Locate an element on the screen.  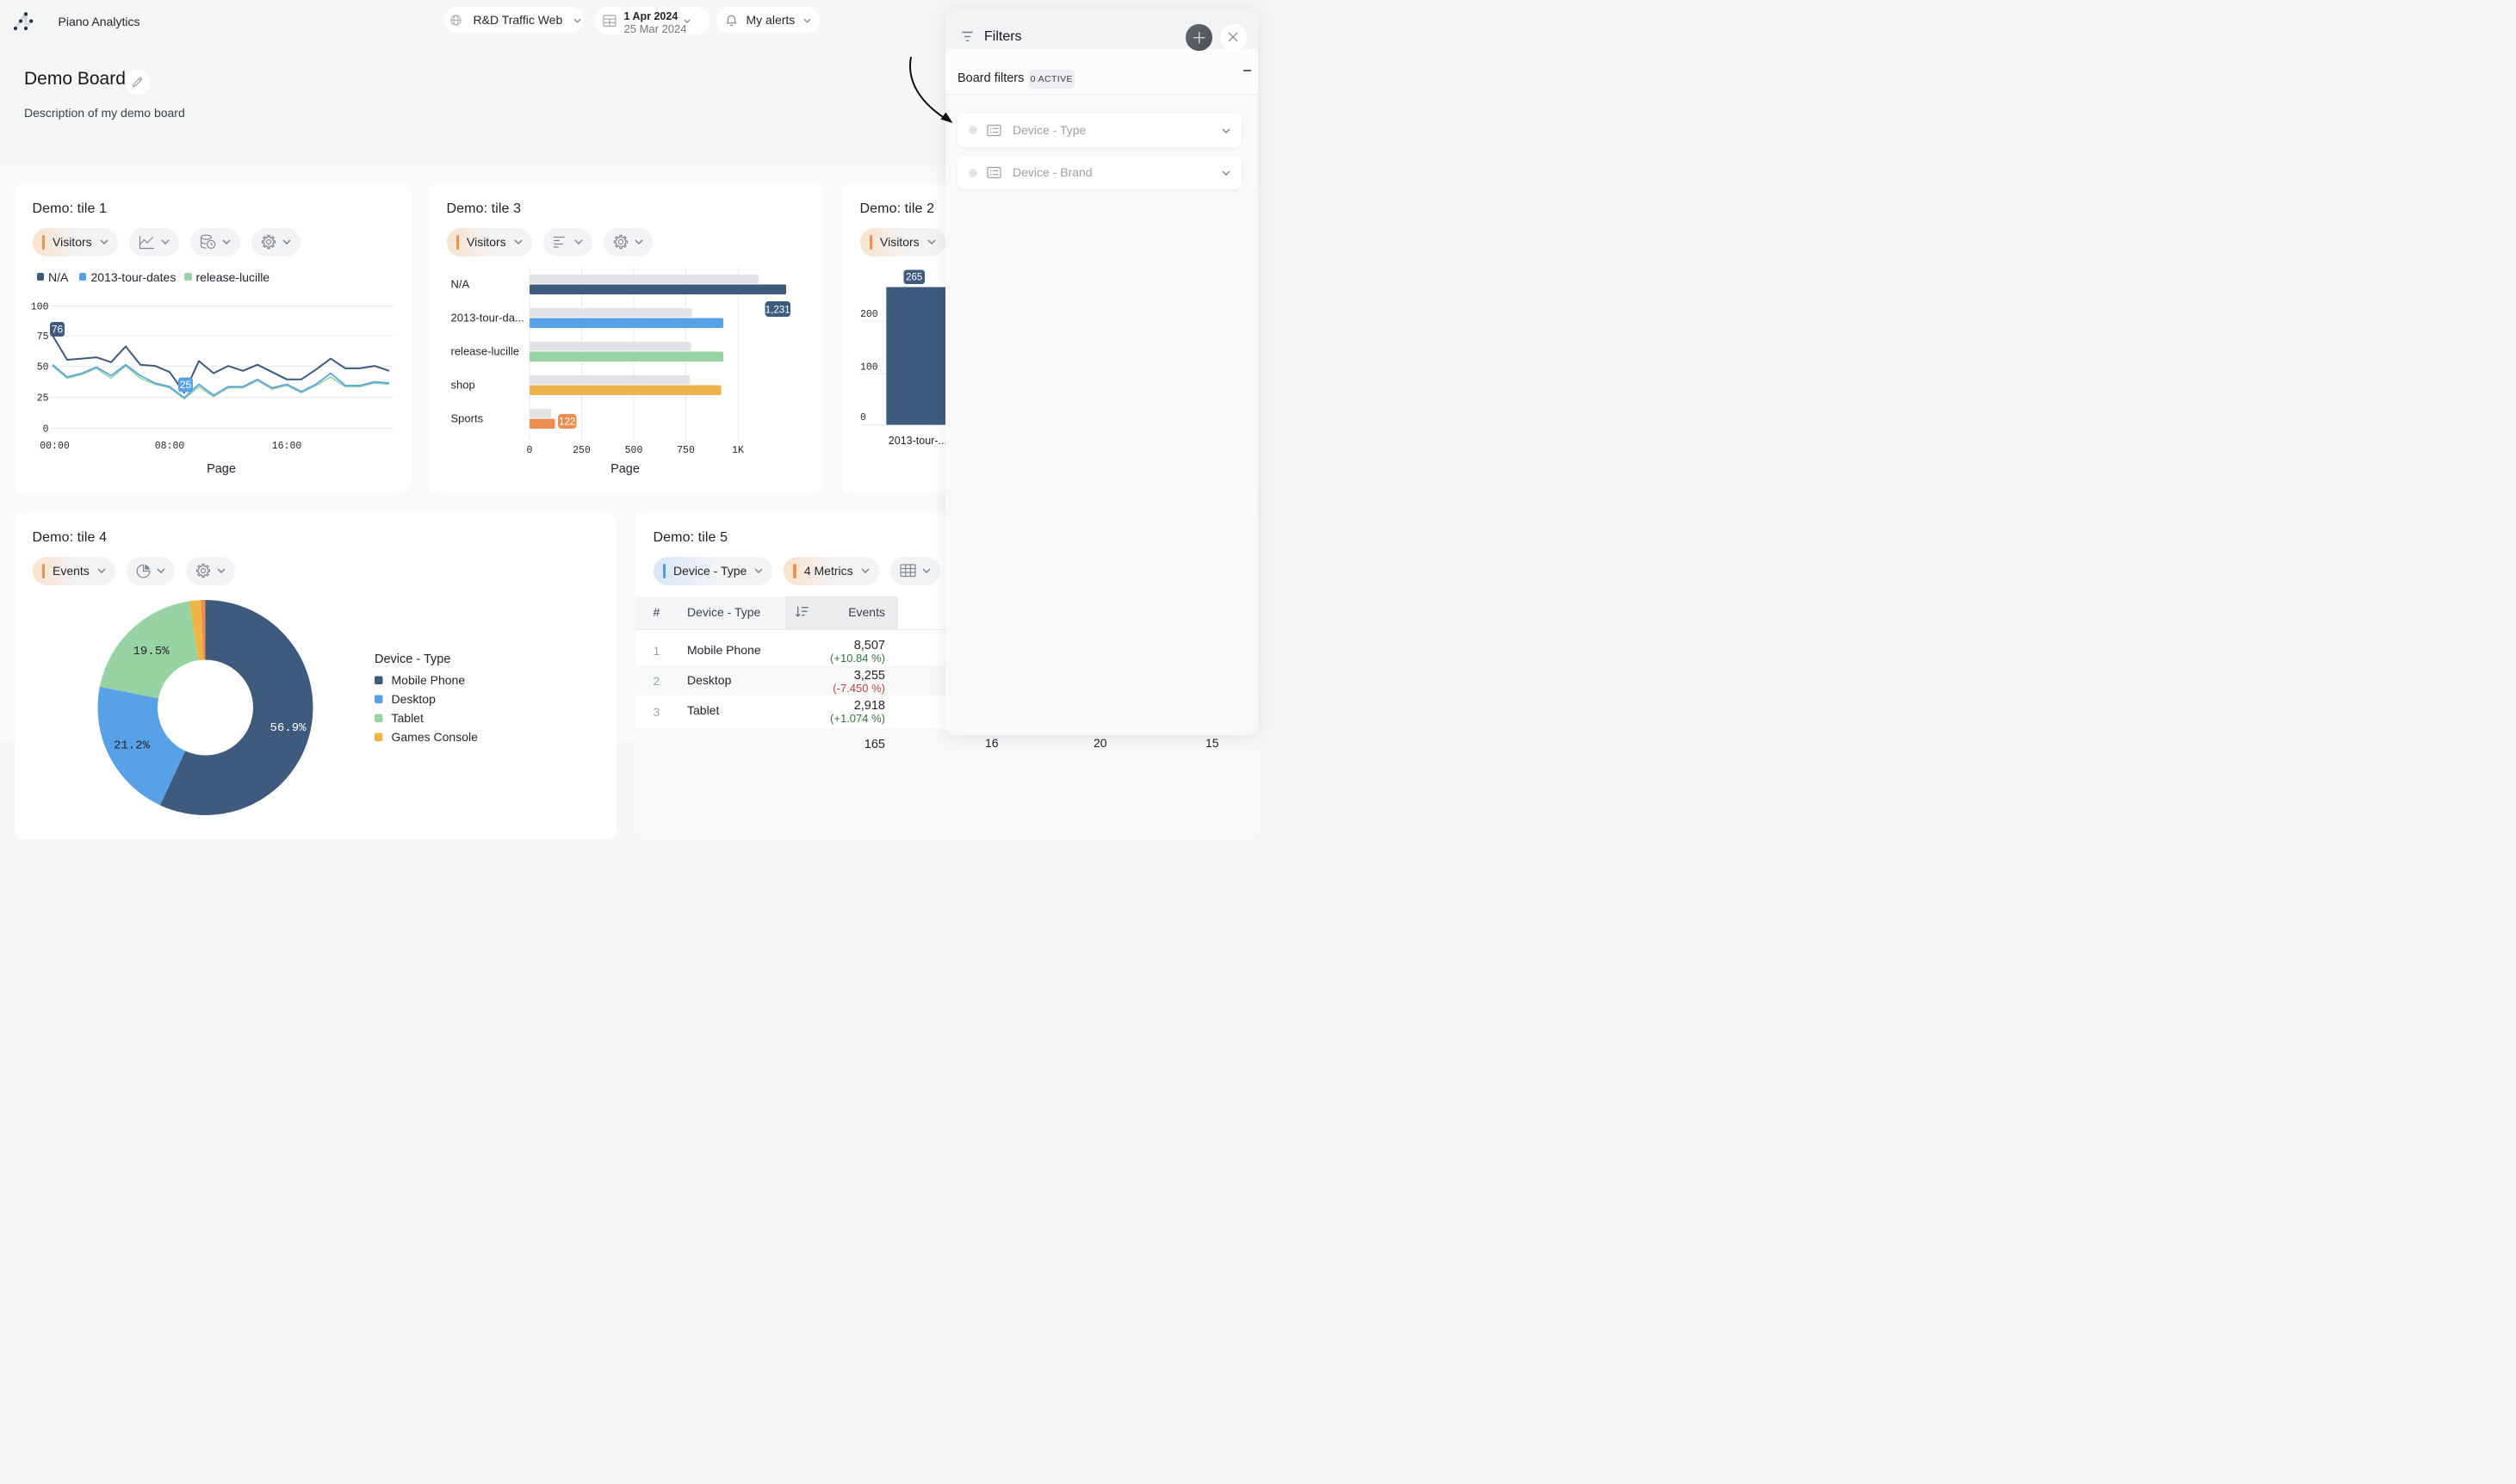
svg-text: release-lucille is located at coordinates (484, 350).